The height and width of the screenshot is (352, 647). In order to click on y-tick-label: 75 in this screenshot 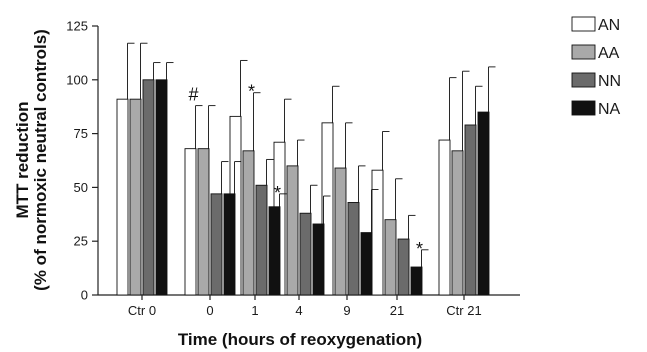, I will do `click(81, 133)`.